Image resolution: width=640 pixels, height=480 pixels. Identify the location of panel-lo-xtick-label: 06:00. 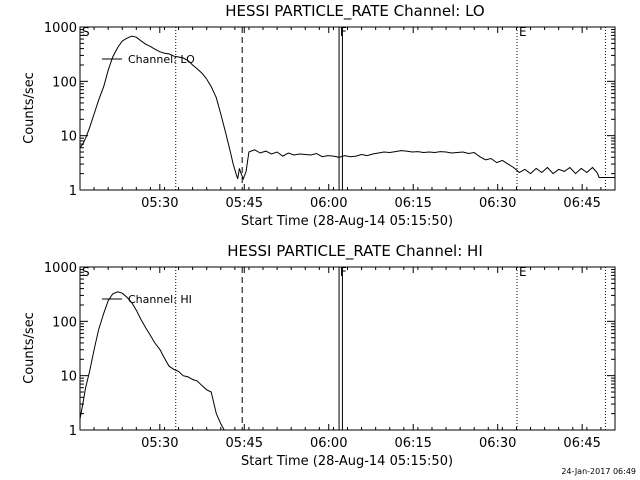
(328, 203).